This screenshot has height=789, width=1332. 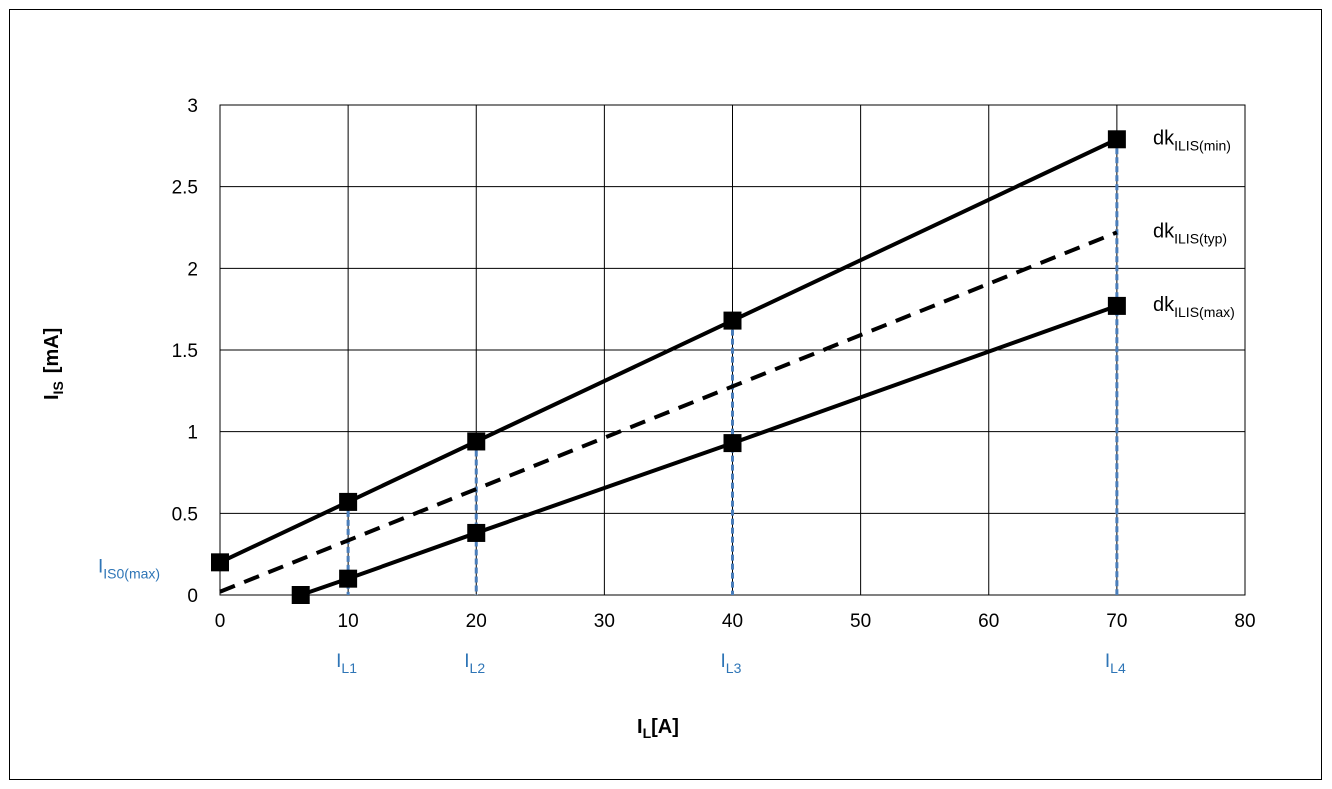 What do you see at coordinates (474, 663) in the screenshot?
I see `reference-label-2: IL2` at bounding box center [474, 663].